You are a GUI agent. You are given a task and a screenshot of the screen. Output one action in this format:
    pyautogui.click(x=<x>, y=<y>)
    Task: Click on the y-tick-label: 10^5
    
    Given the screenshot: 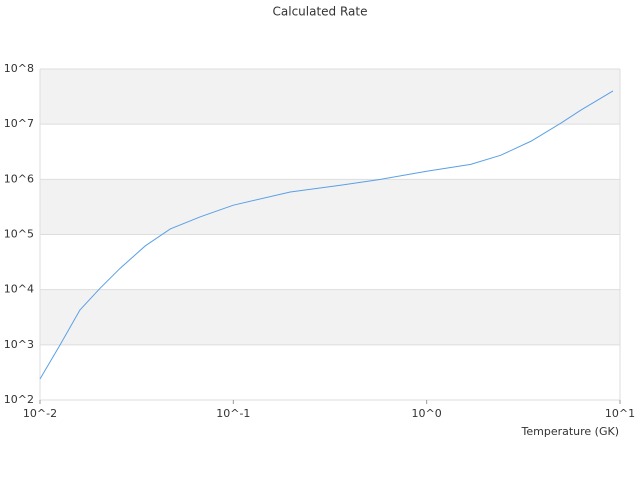 What is the action you would take?
    pyautogui.click(x=19, y=234)
    